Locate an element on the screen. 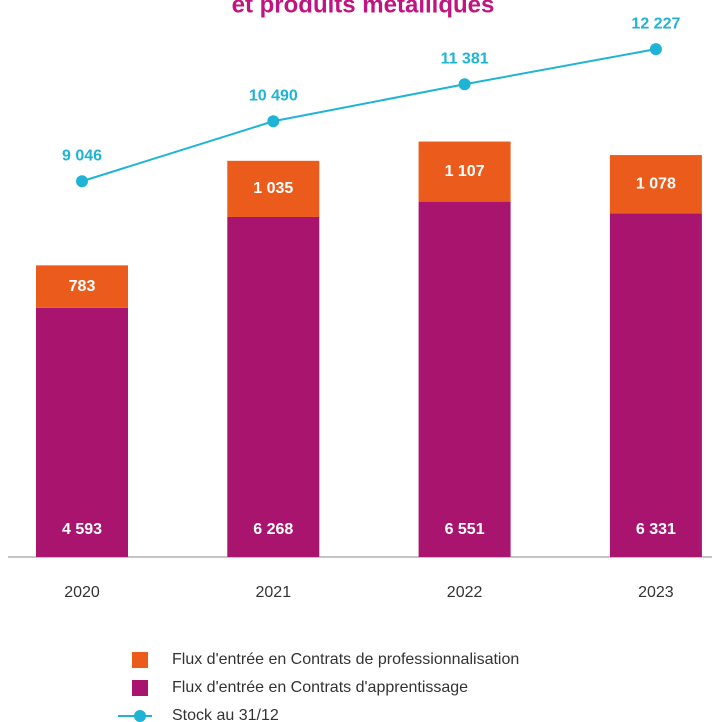 Image resolution: width=726 pixels, height=722 pixels. x-tick-label: 2021 is located at coordinates (274, 592).